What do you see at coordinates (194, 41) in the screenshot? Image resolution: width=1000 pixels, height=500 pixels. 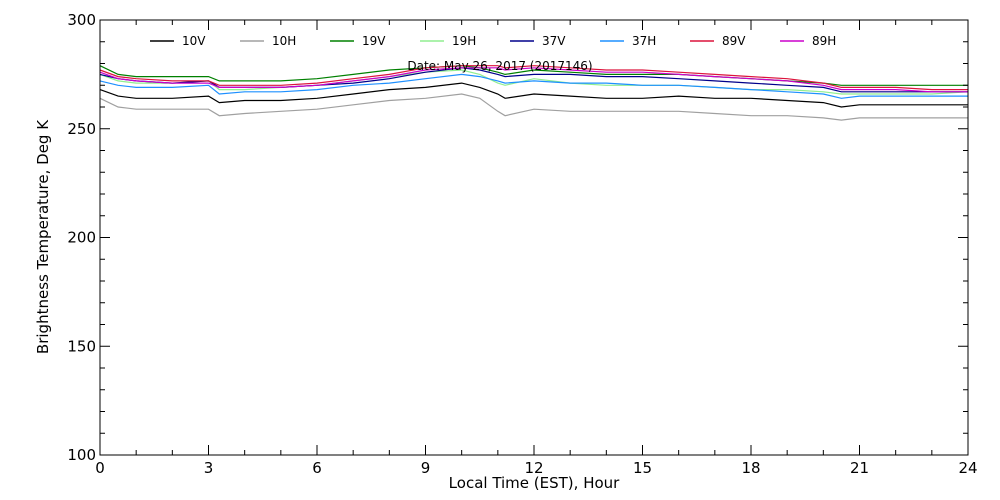 I see `legend-label-10v: 10V` at bounding box center [194, 41].